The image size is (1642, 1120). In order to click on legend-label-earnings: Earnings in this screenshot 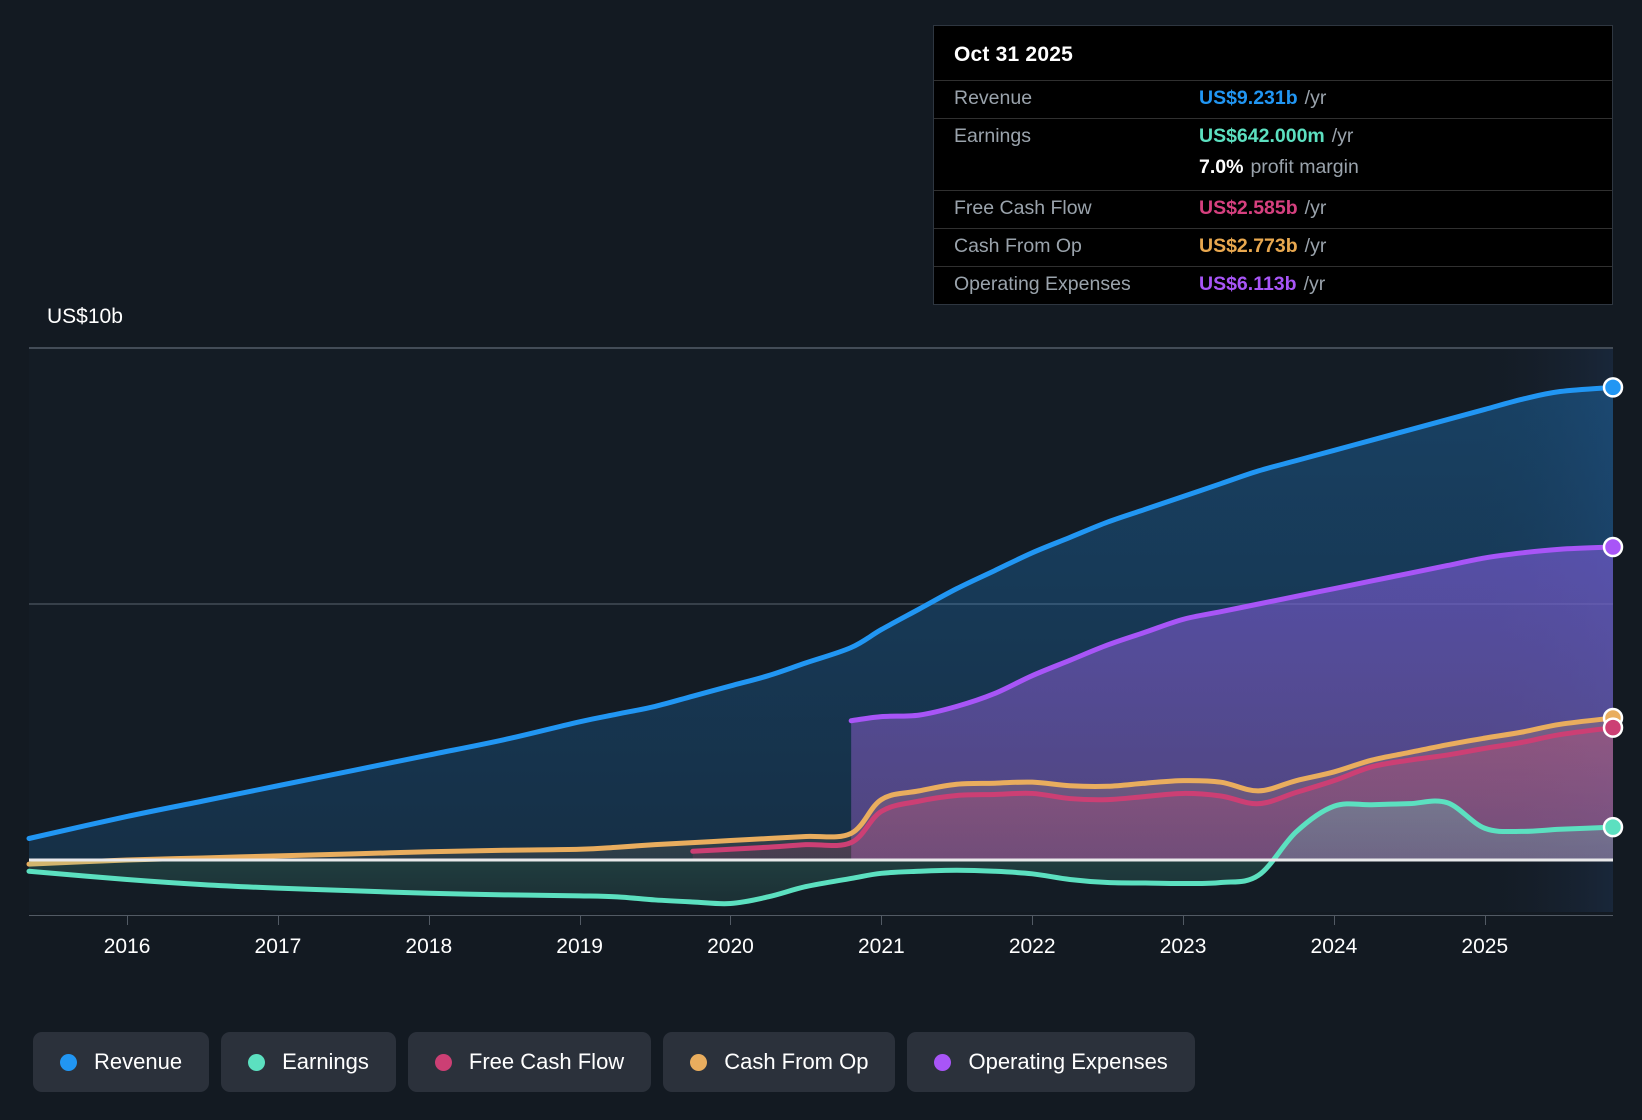, I will do `click(325, 1061)`.